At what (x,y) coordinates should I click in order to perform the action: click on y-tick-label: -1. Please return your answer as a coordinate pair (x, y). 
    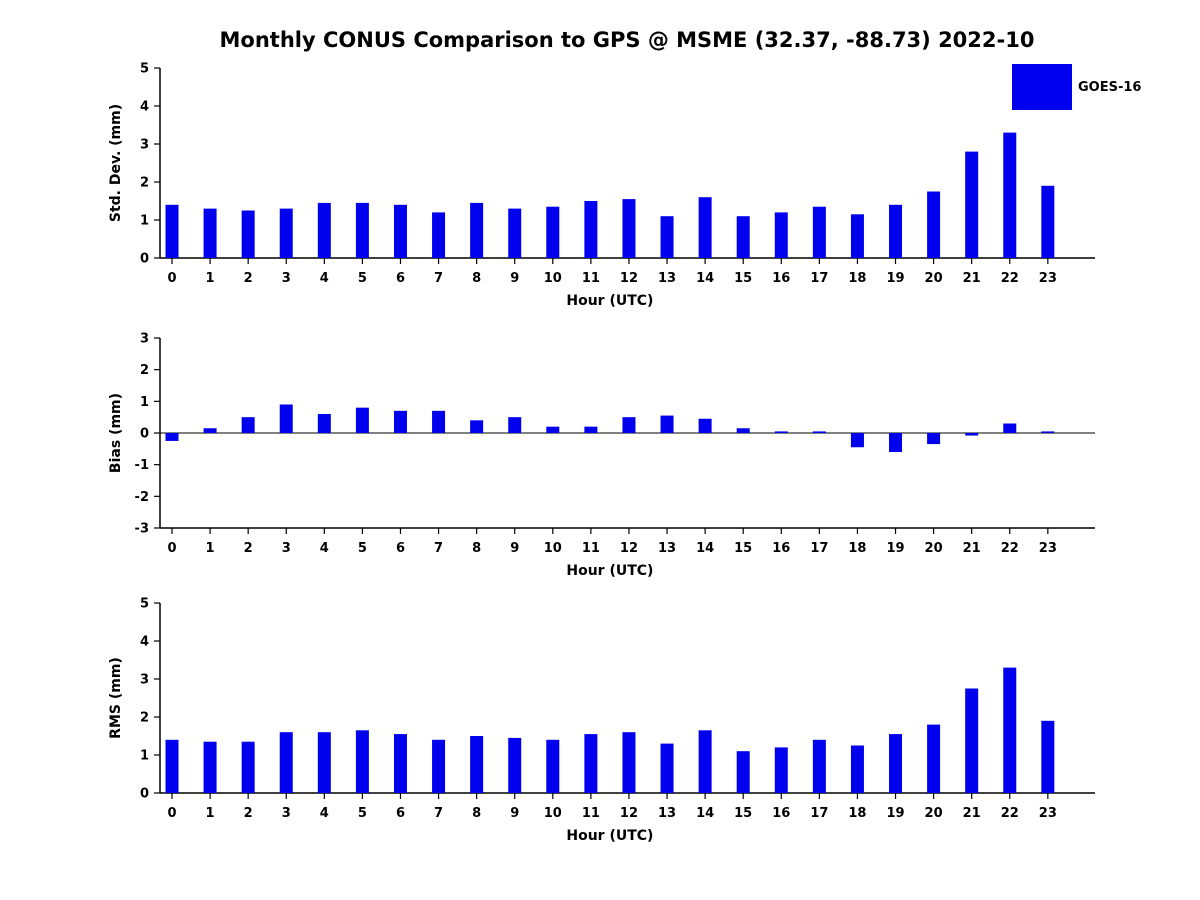
    Looking at the image, I should click on (142, 465).